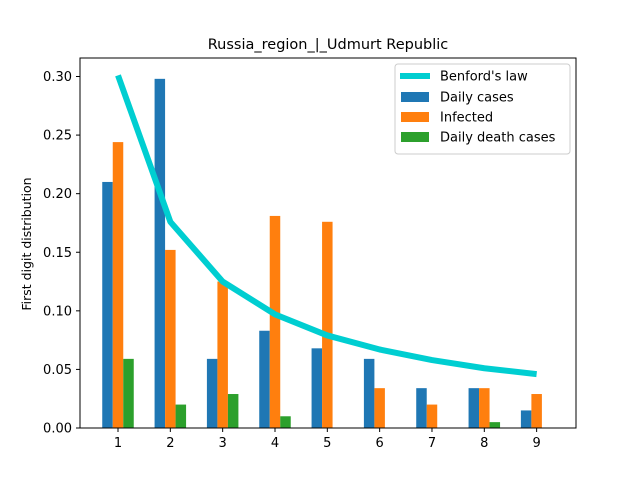 The width and height of the screenshot is (640, 480). I want to click on x-tick-label: 9, so click(536, 443).